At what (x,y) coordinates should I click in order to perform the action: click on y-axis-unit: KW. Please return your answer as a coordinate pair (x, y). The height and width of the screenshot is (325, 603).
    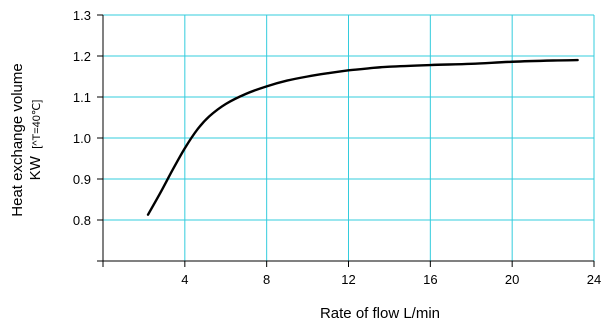
    Looking at the image, I should click on (35, 167).